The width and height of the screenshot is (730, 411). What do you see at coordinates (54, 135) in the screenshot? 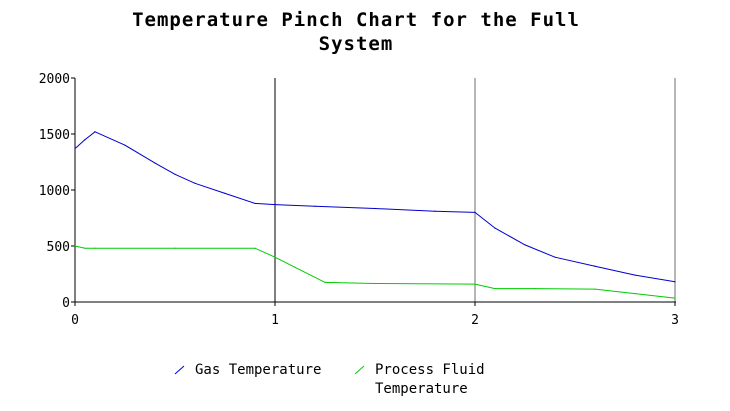
I see `y-tick-label: 1500` at bounding box center [54, 135].